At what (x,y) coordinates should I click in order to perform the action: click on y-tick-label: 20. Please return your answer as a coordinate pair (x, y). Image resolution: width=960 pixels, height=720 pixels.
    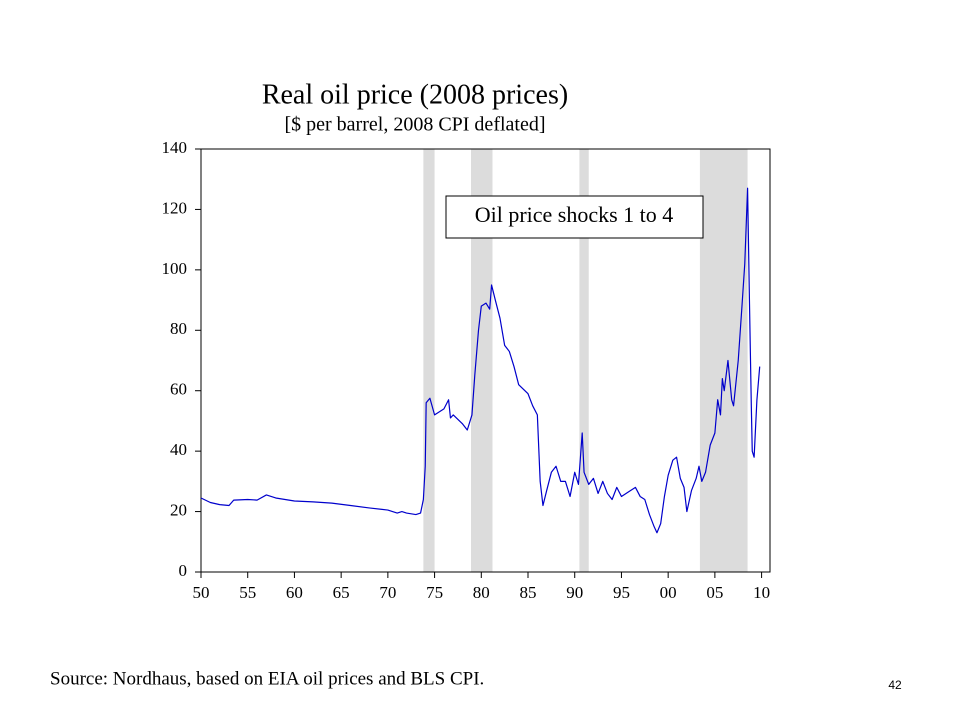
    Looking at the image, I should click on (178, 509).